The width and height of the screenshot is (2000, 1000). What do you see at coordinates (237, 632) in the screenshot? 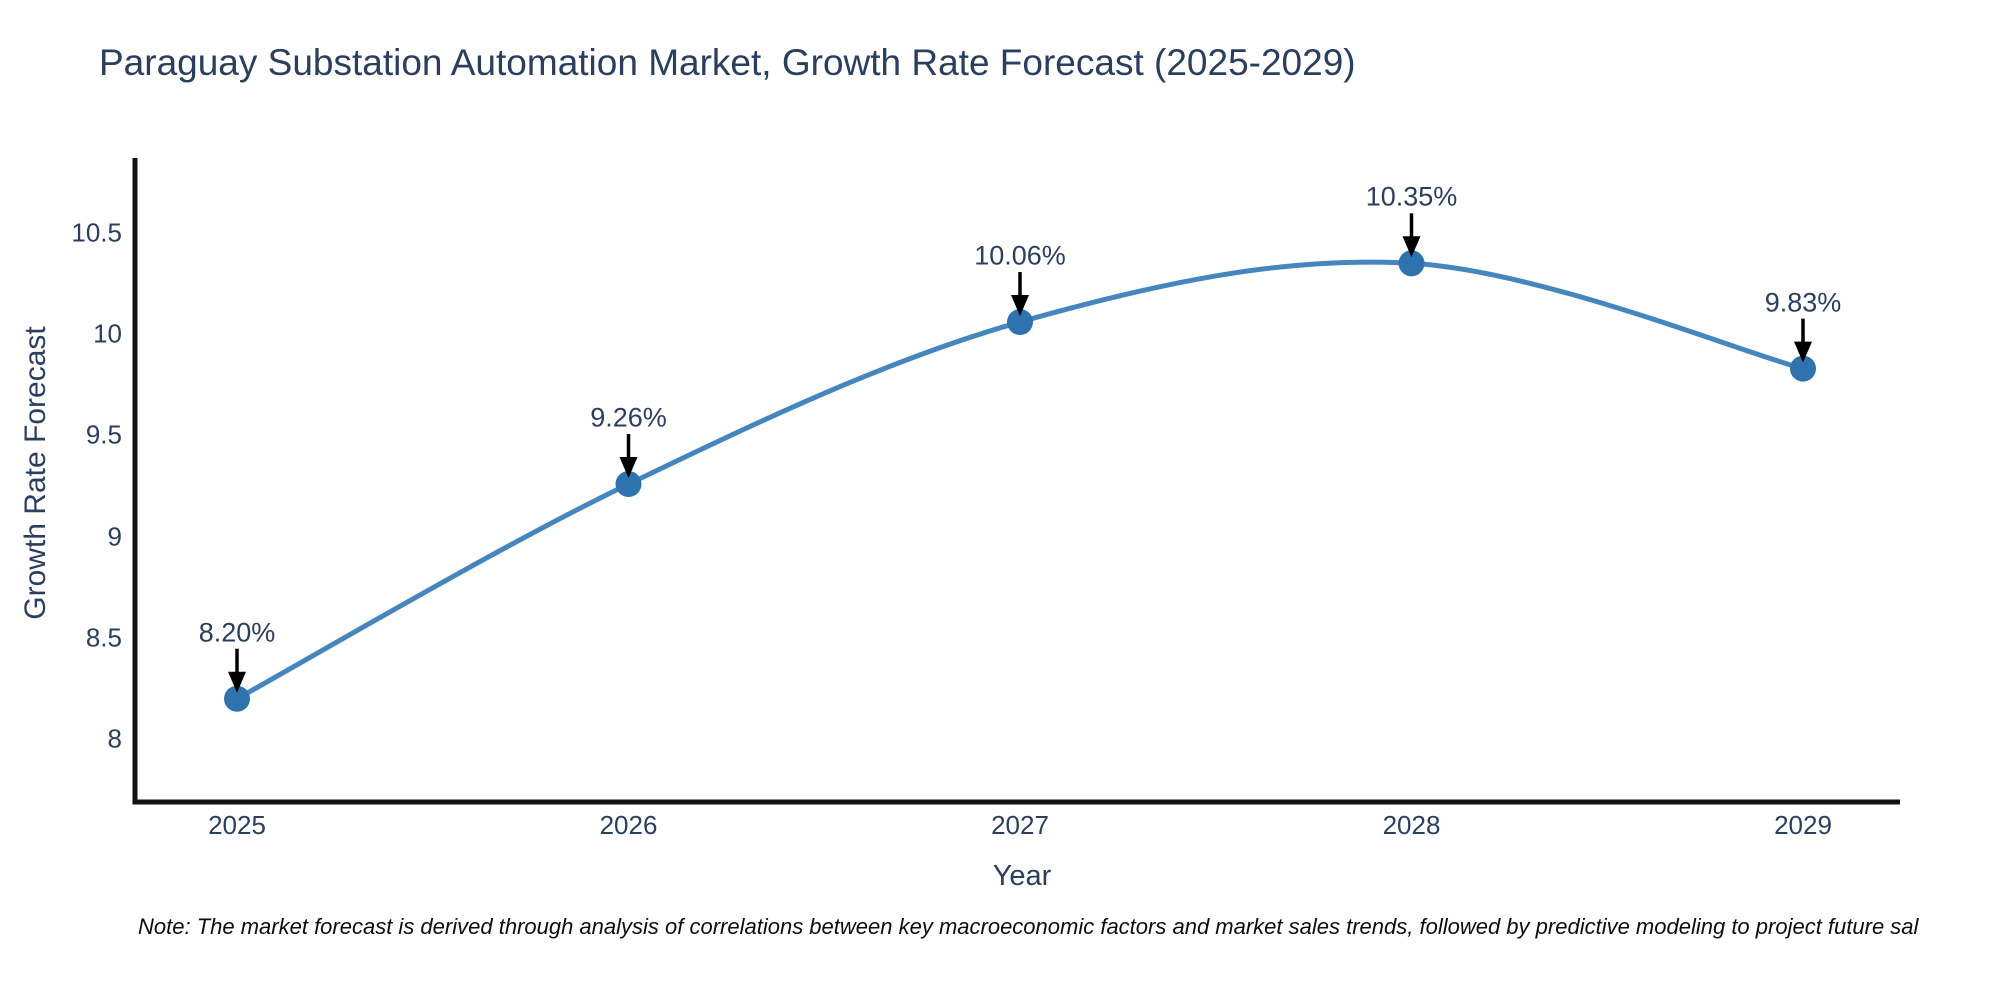
I see `annotation-label: 8.20%` at bounding box center [237, 632].